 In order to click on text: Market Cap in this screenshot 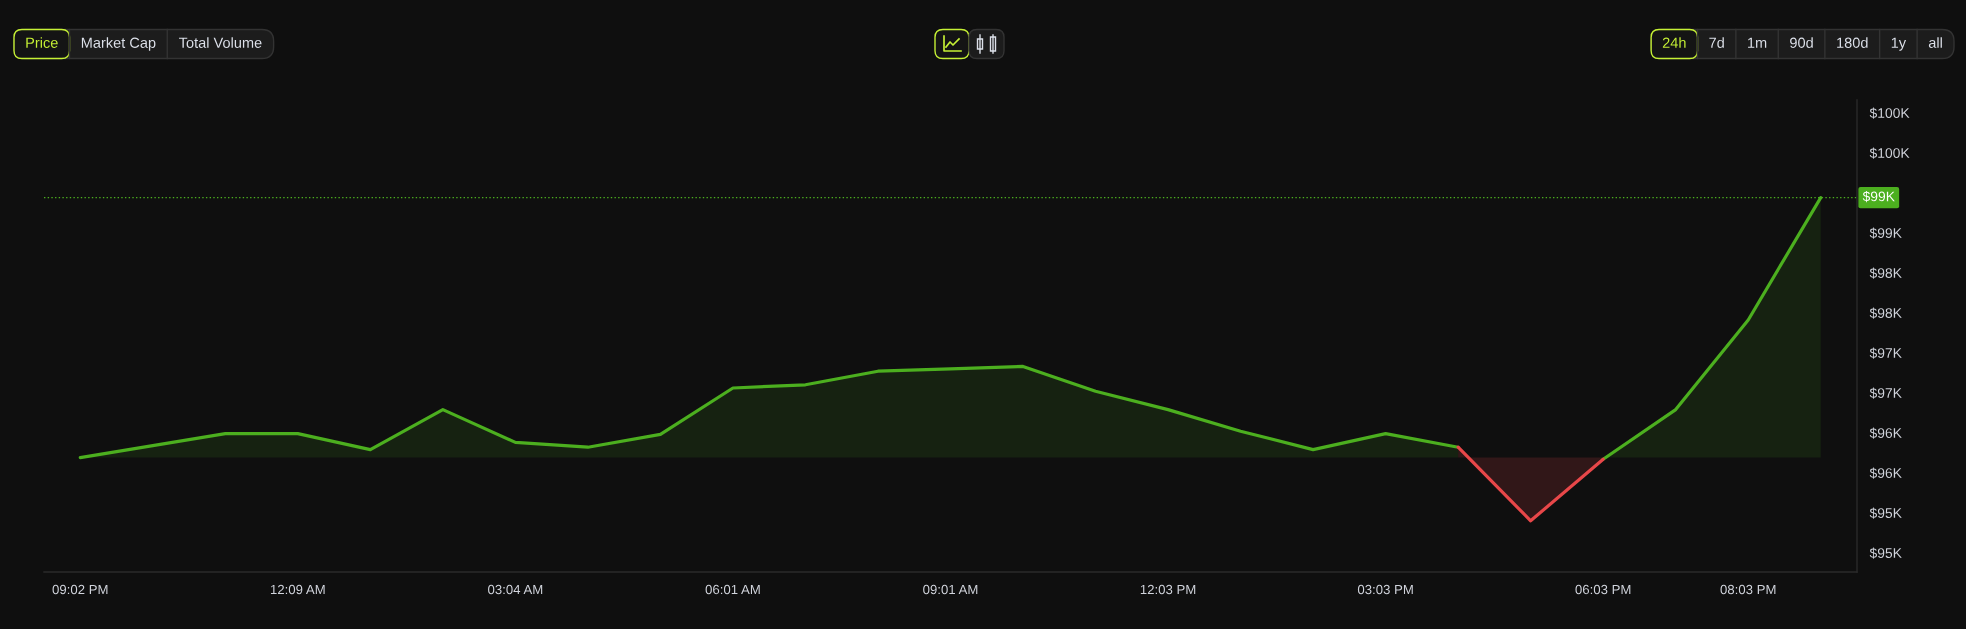, I will do `click(118, 44)`.